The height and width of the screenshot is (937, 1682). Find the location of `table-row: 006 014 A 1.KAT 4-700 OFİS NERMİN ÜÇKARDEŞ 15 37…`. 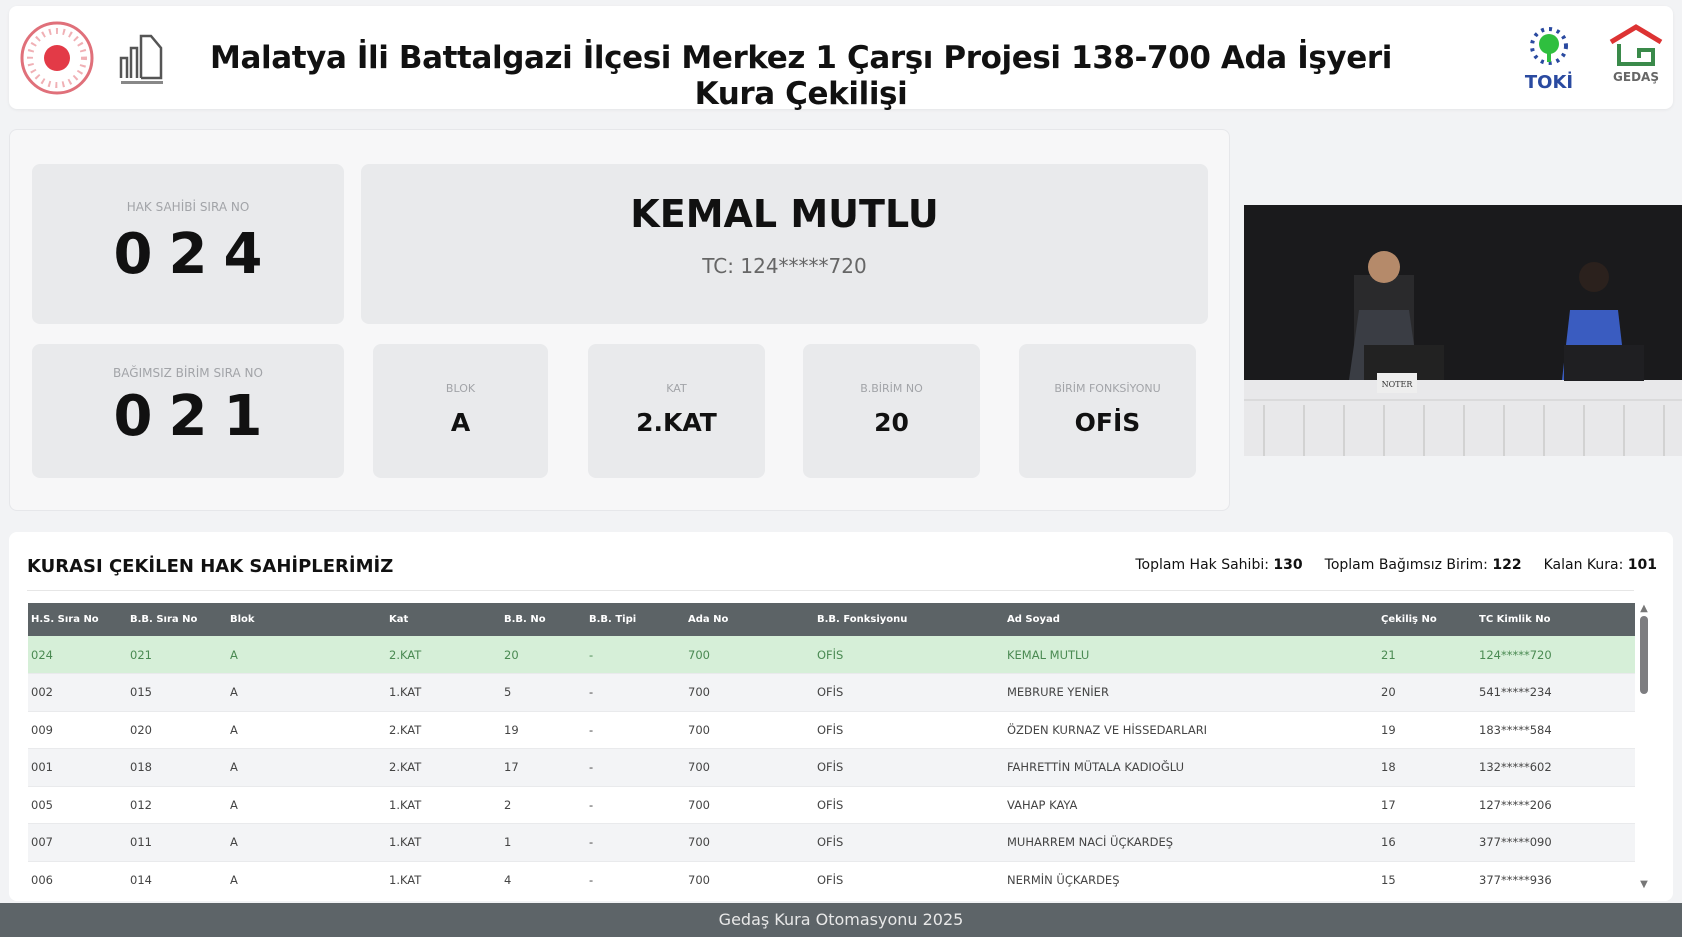

table-row: 006 014 A 1.KAT 4-700 OFİS NERMİN ÜÇKARDEŞ 15 37… is located at coordinates (831, 879).